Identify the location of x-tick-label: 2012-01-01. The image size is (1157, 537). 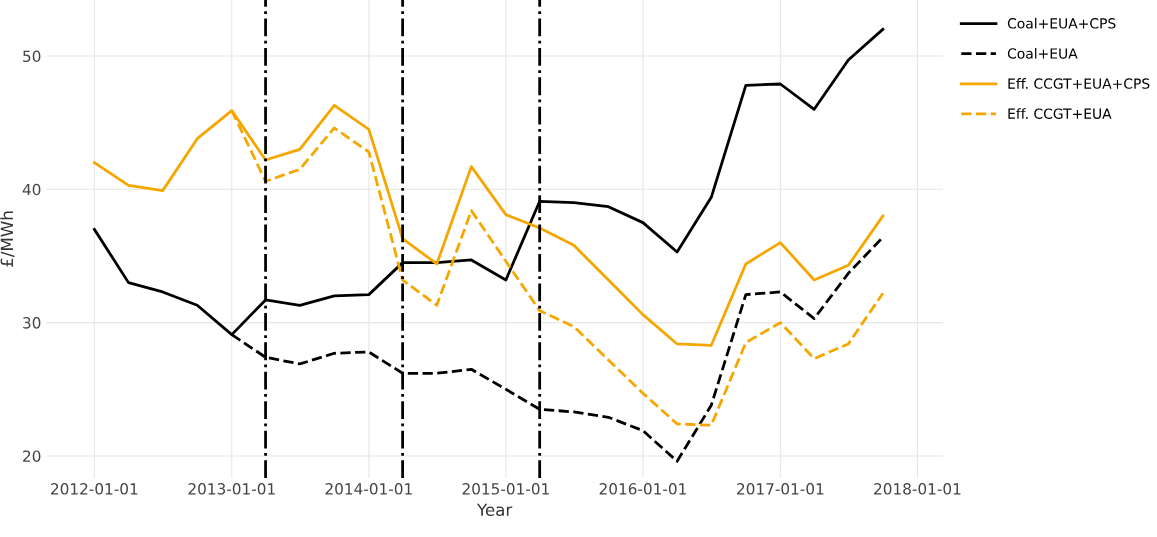
(94, 489).